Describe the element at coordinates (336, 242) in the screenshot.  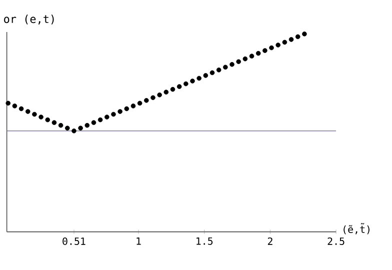
I see `x-tick-label: 2.5` at that location.